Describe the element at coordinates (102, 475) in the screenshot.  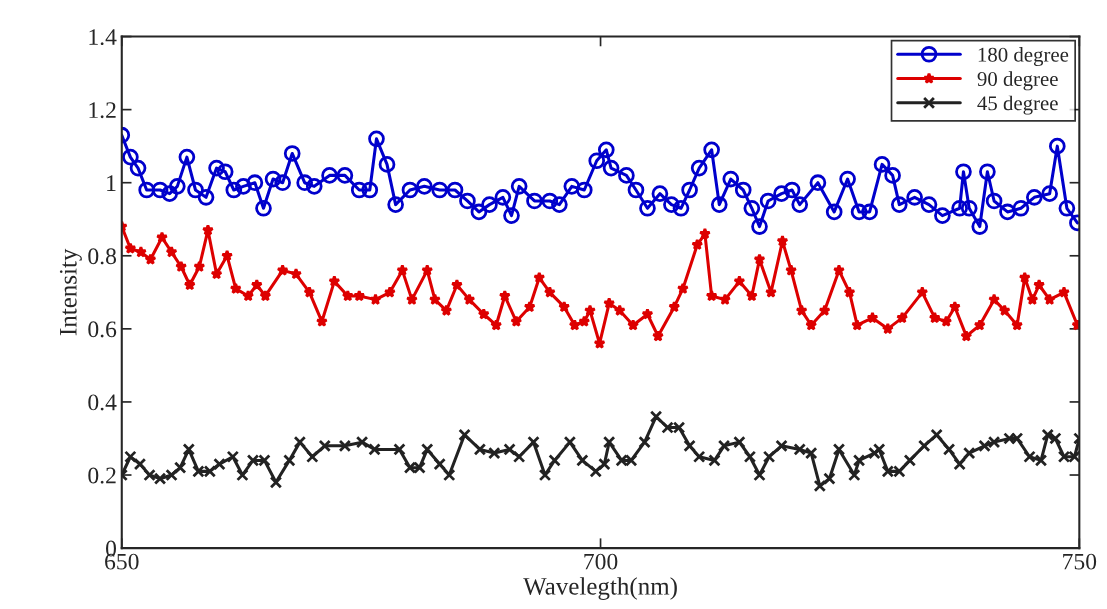
I see `y-tick-label: 0.2` at that location.